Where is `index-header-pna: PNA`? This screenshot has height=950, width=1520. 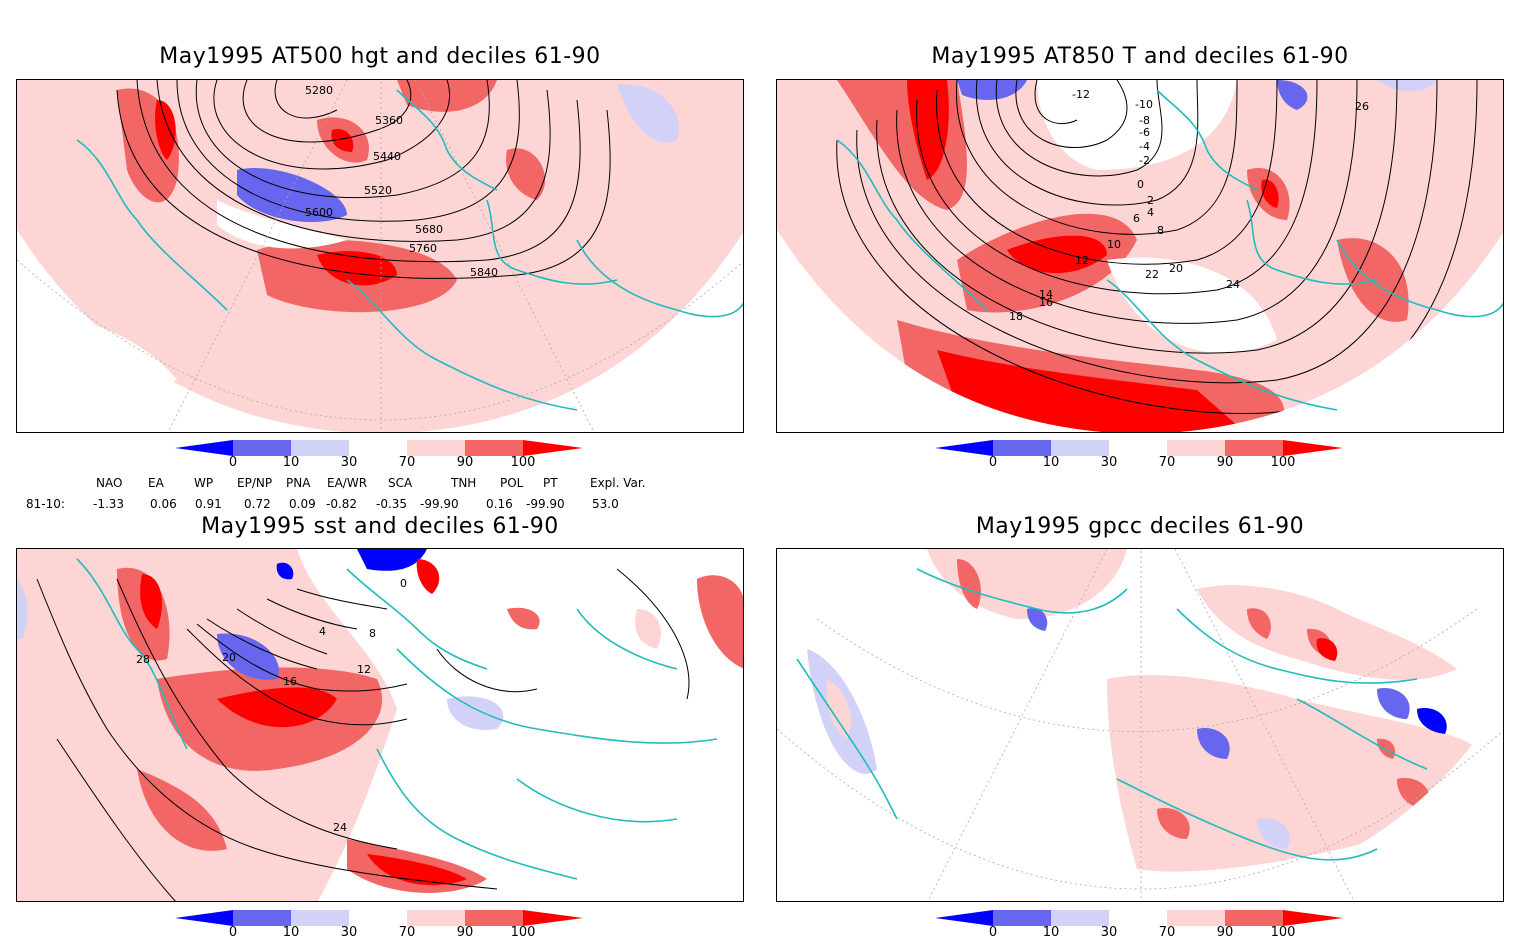
index-header-pna: PNA is located at coordinates (298, 483).